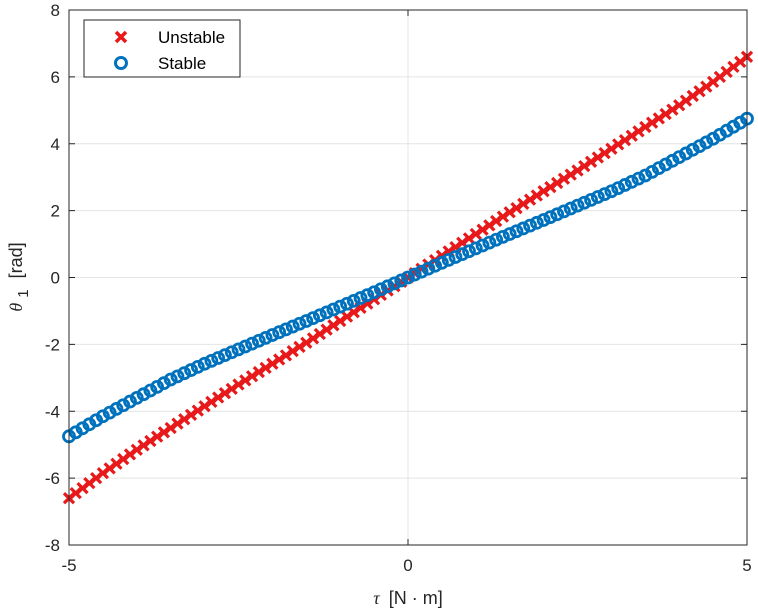 Image resolution: width=758 pixels, height=612 pixels. What do you see at coordinates (121, 63) in the screenshot?
I see `legend-marker-stable` at bounding box center [121, 63].